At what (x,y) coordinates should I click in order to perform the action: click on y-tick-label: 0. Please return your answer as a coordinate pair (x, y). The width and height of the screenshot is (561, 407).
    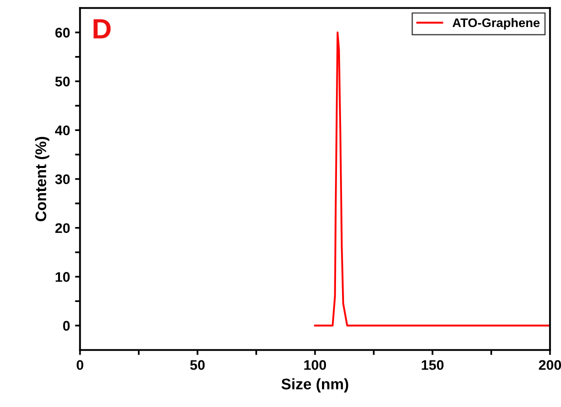
    Looking at the image, I should click on (66, 325).